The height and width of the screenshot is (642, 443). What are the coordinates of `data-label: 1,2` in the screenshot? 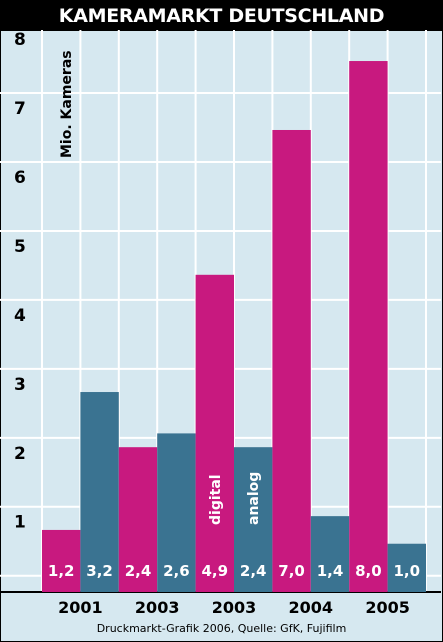 It's located at (61, 571).